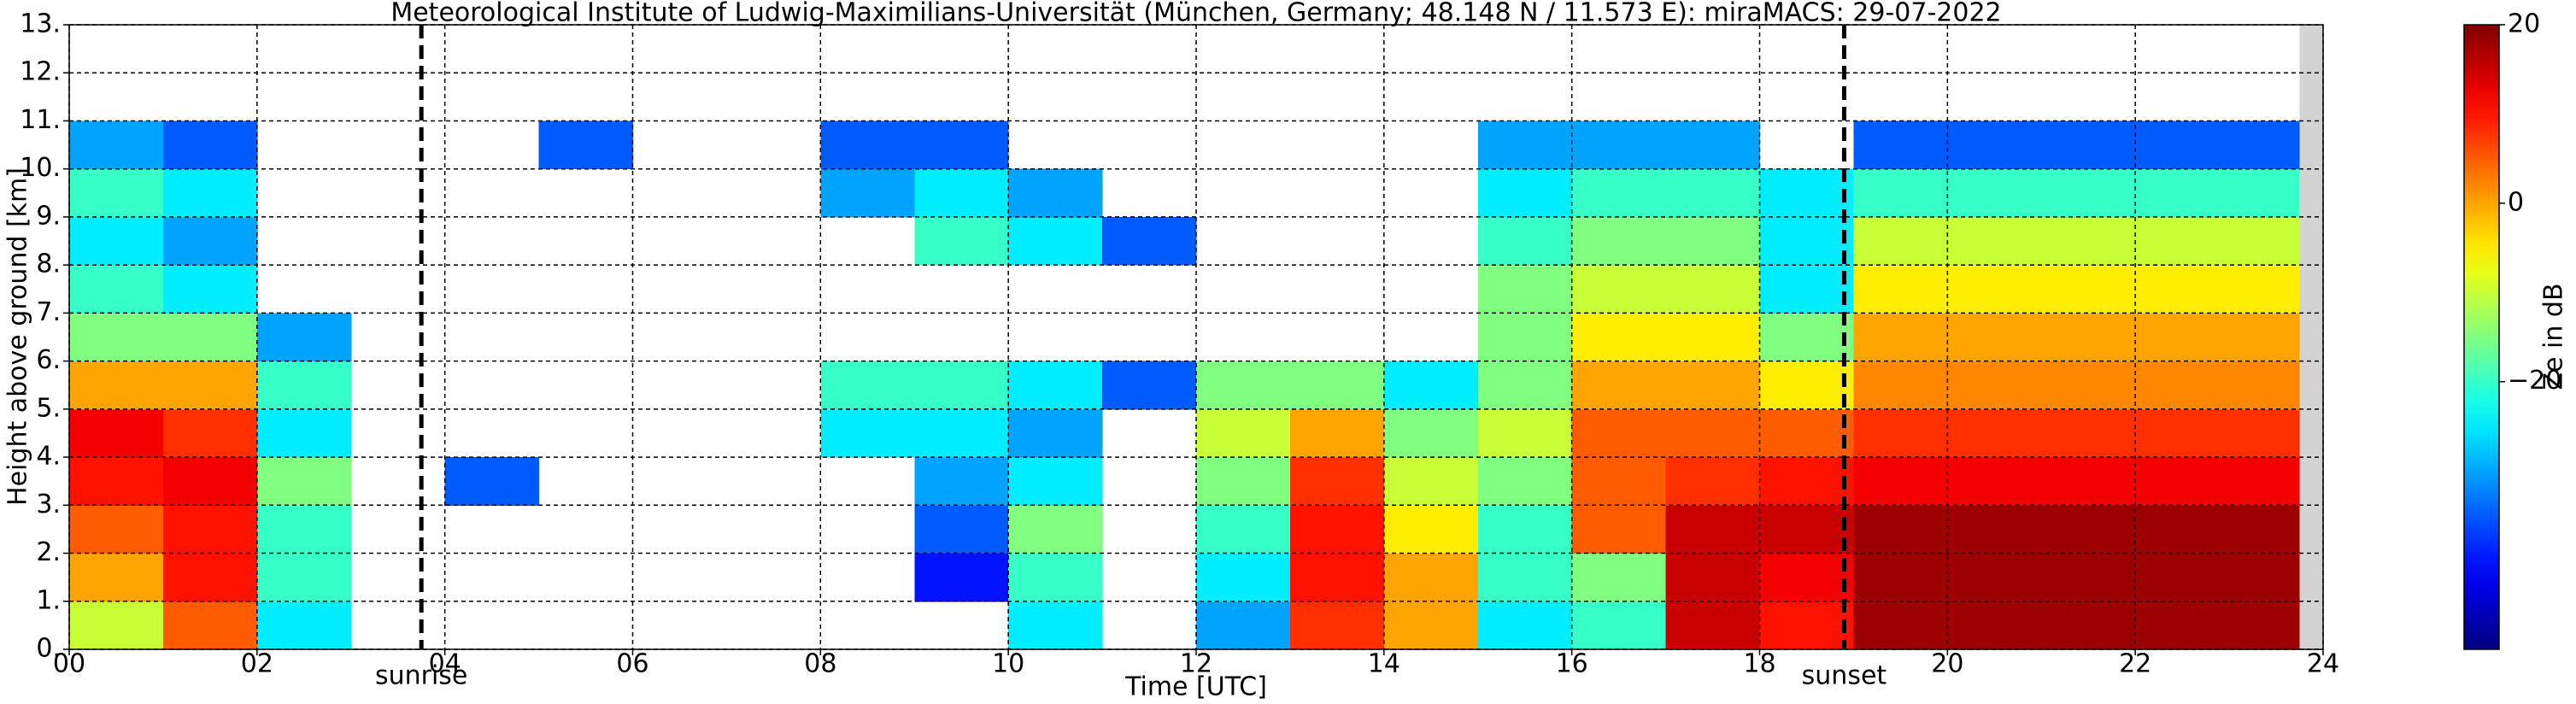  What do you see at coordinates (48, 600) in the screenshot?
I see `y-tick-label: 1.` at bounding box center [48, 600].